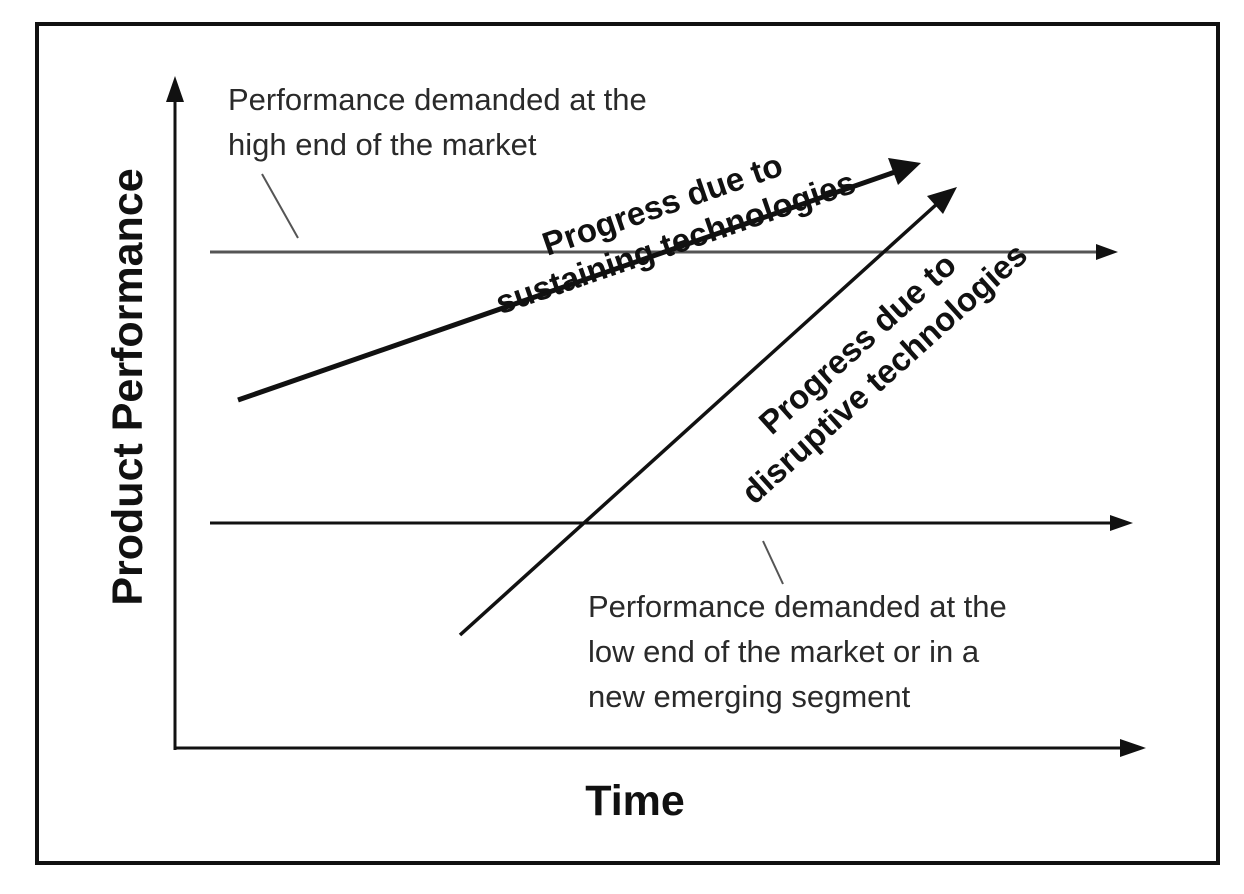  What do you see at coordinates (1107, 252) in the screenshot?
I see `high-end-demand-arrowhead` at bounding box center [1107, 252].